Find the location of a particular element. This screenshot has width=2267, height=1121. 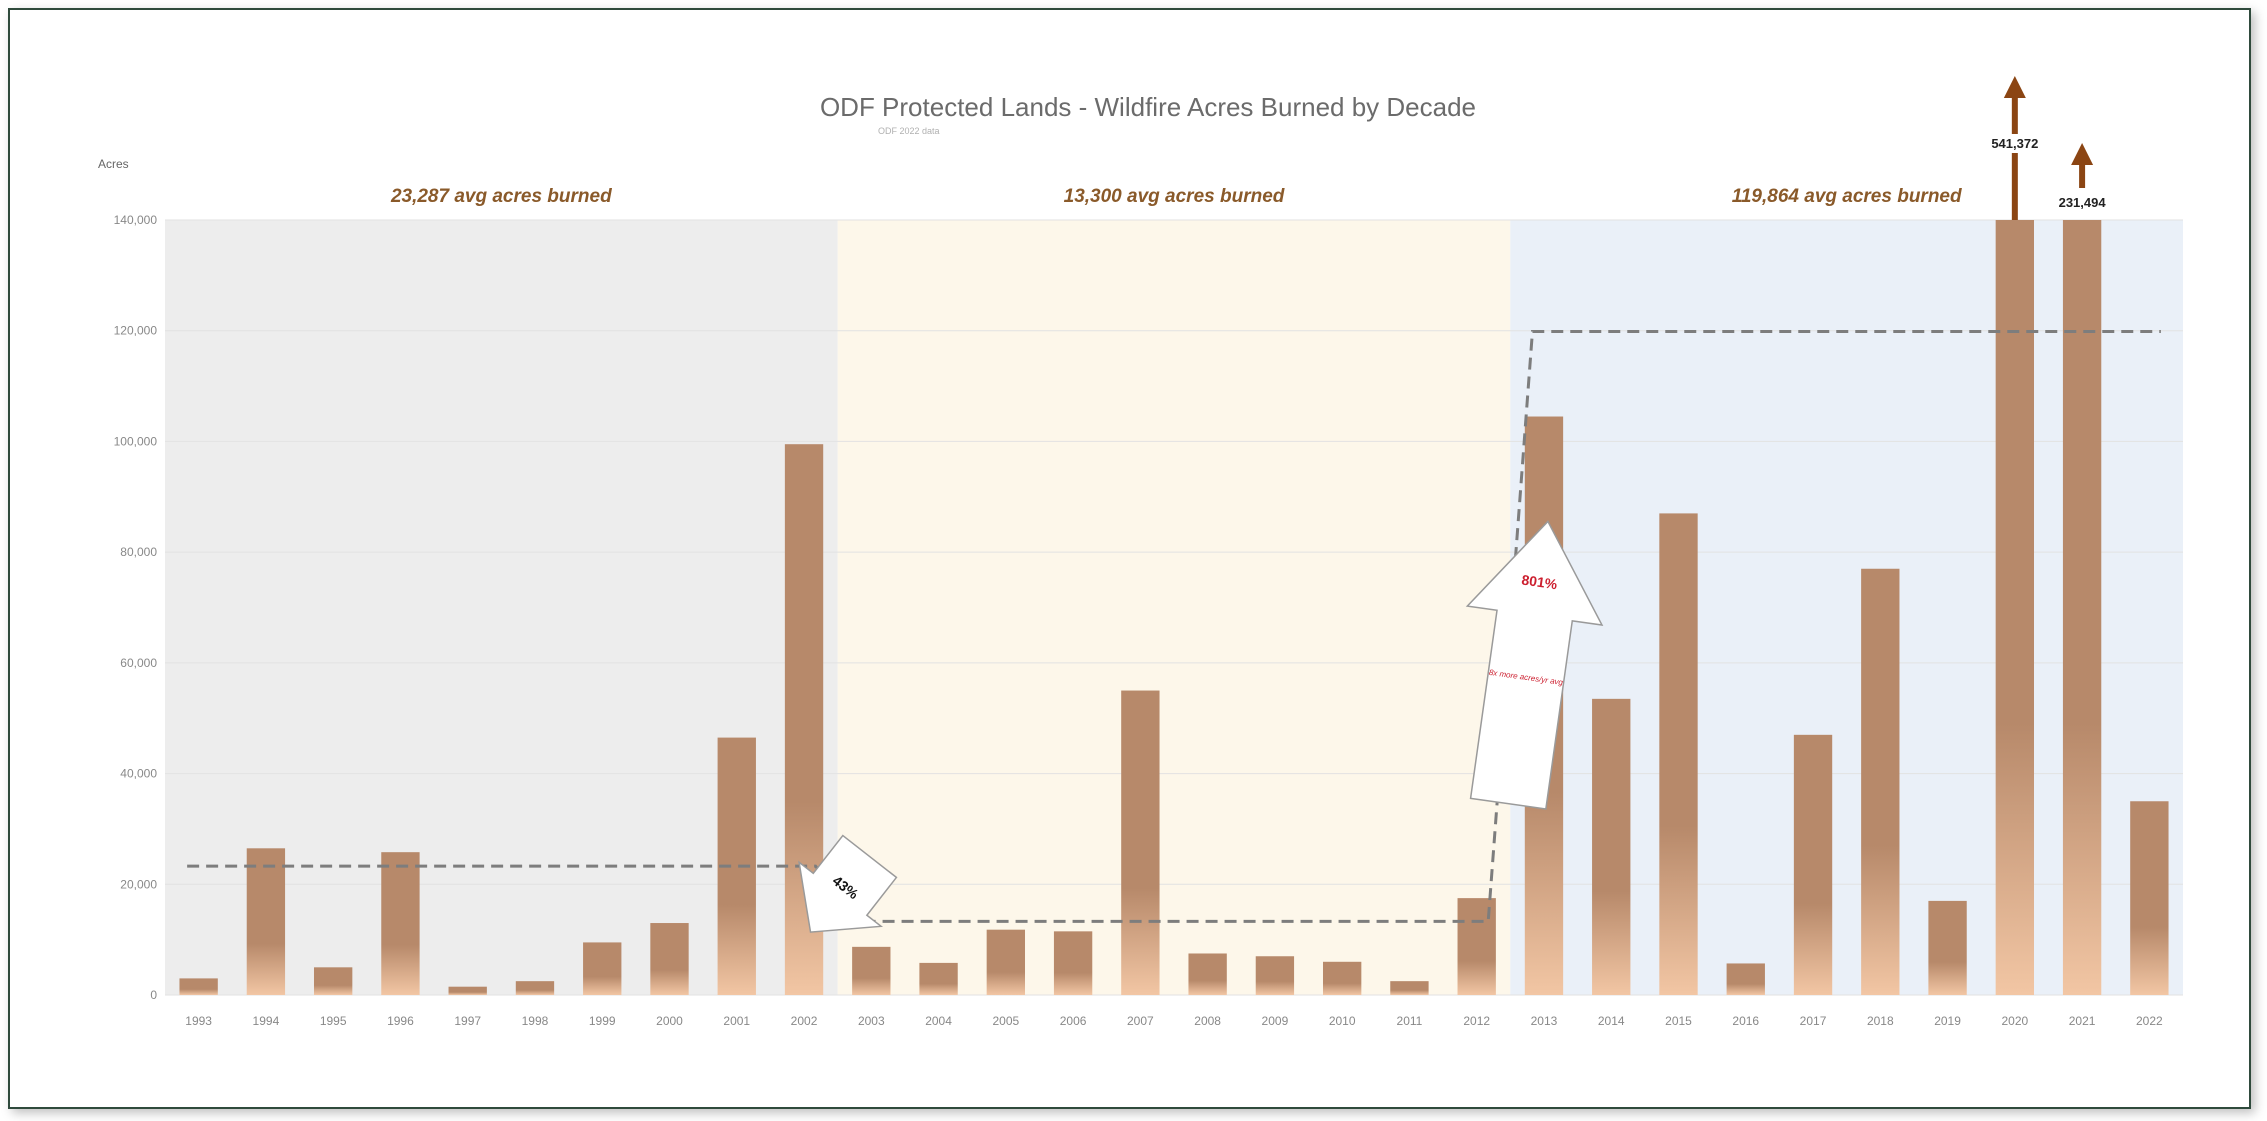

x-tick-2003: 2003 is located at coordinates (871, 1021).